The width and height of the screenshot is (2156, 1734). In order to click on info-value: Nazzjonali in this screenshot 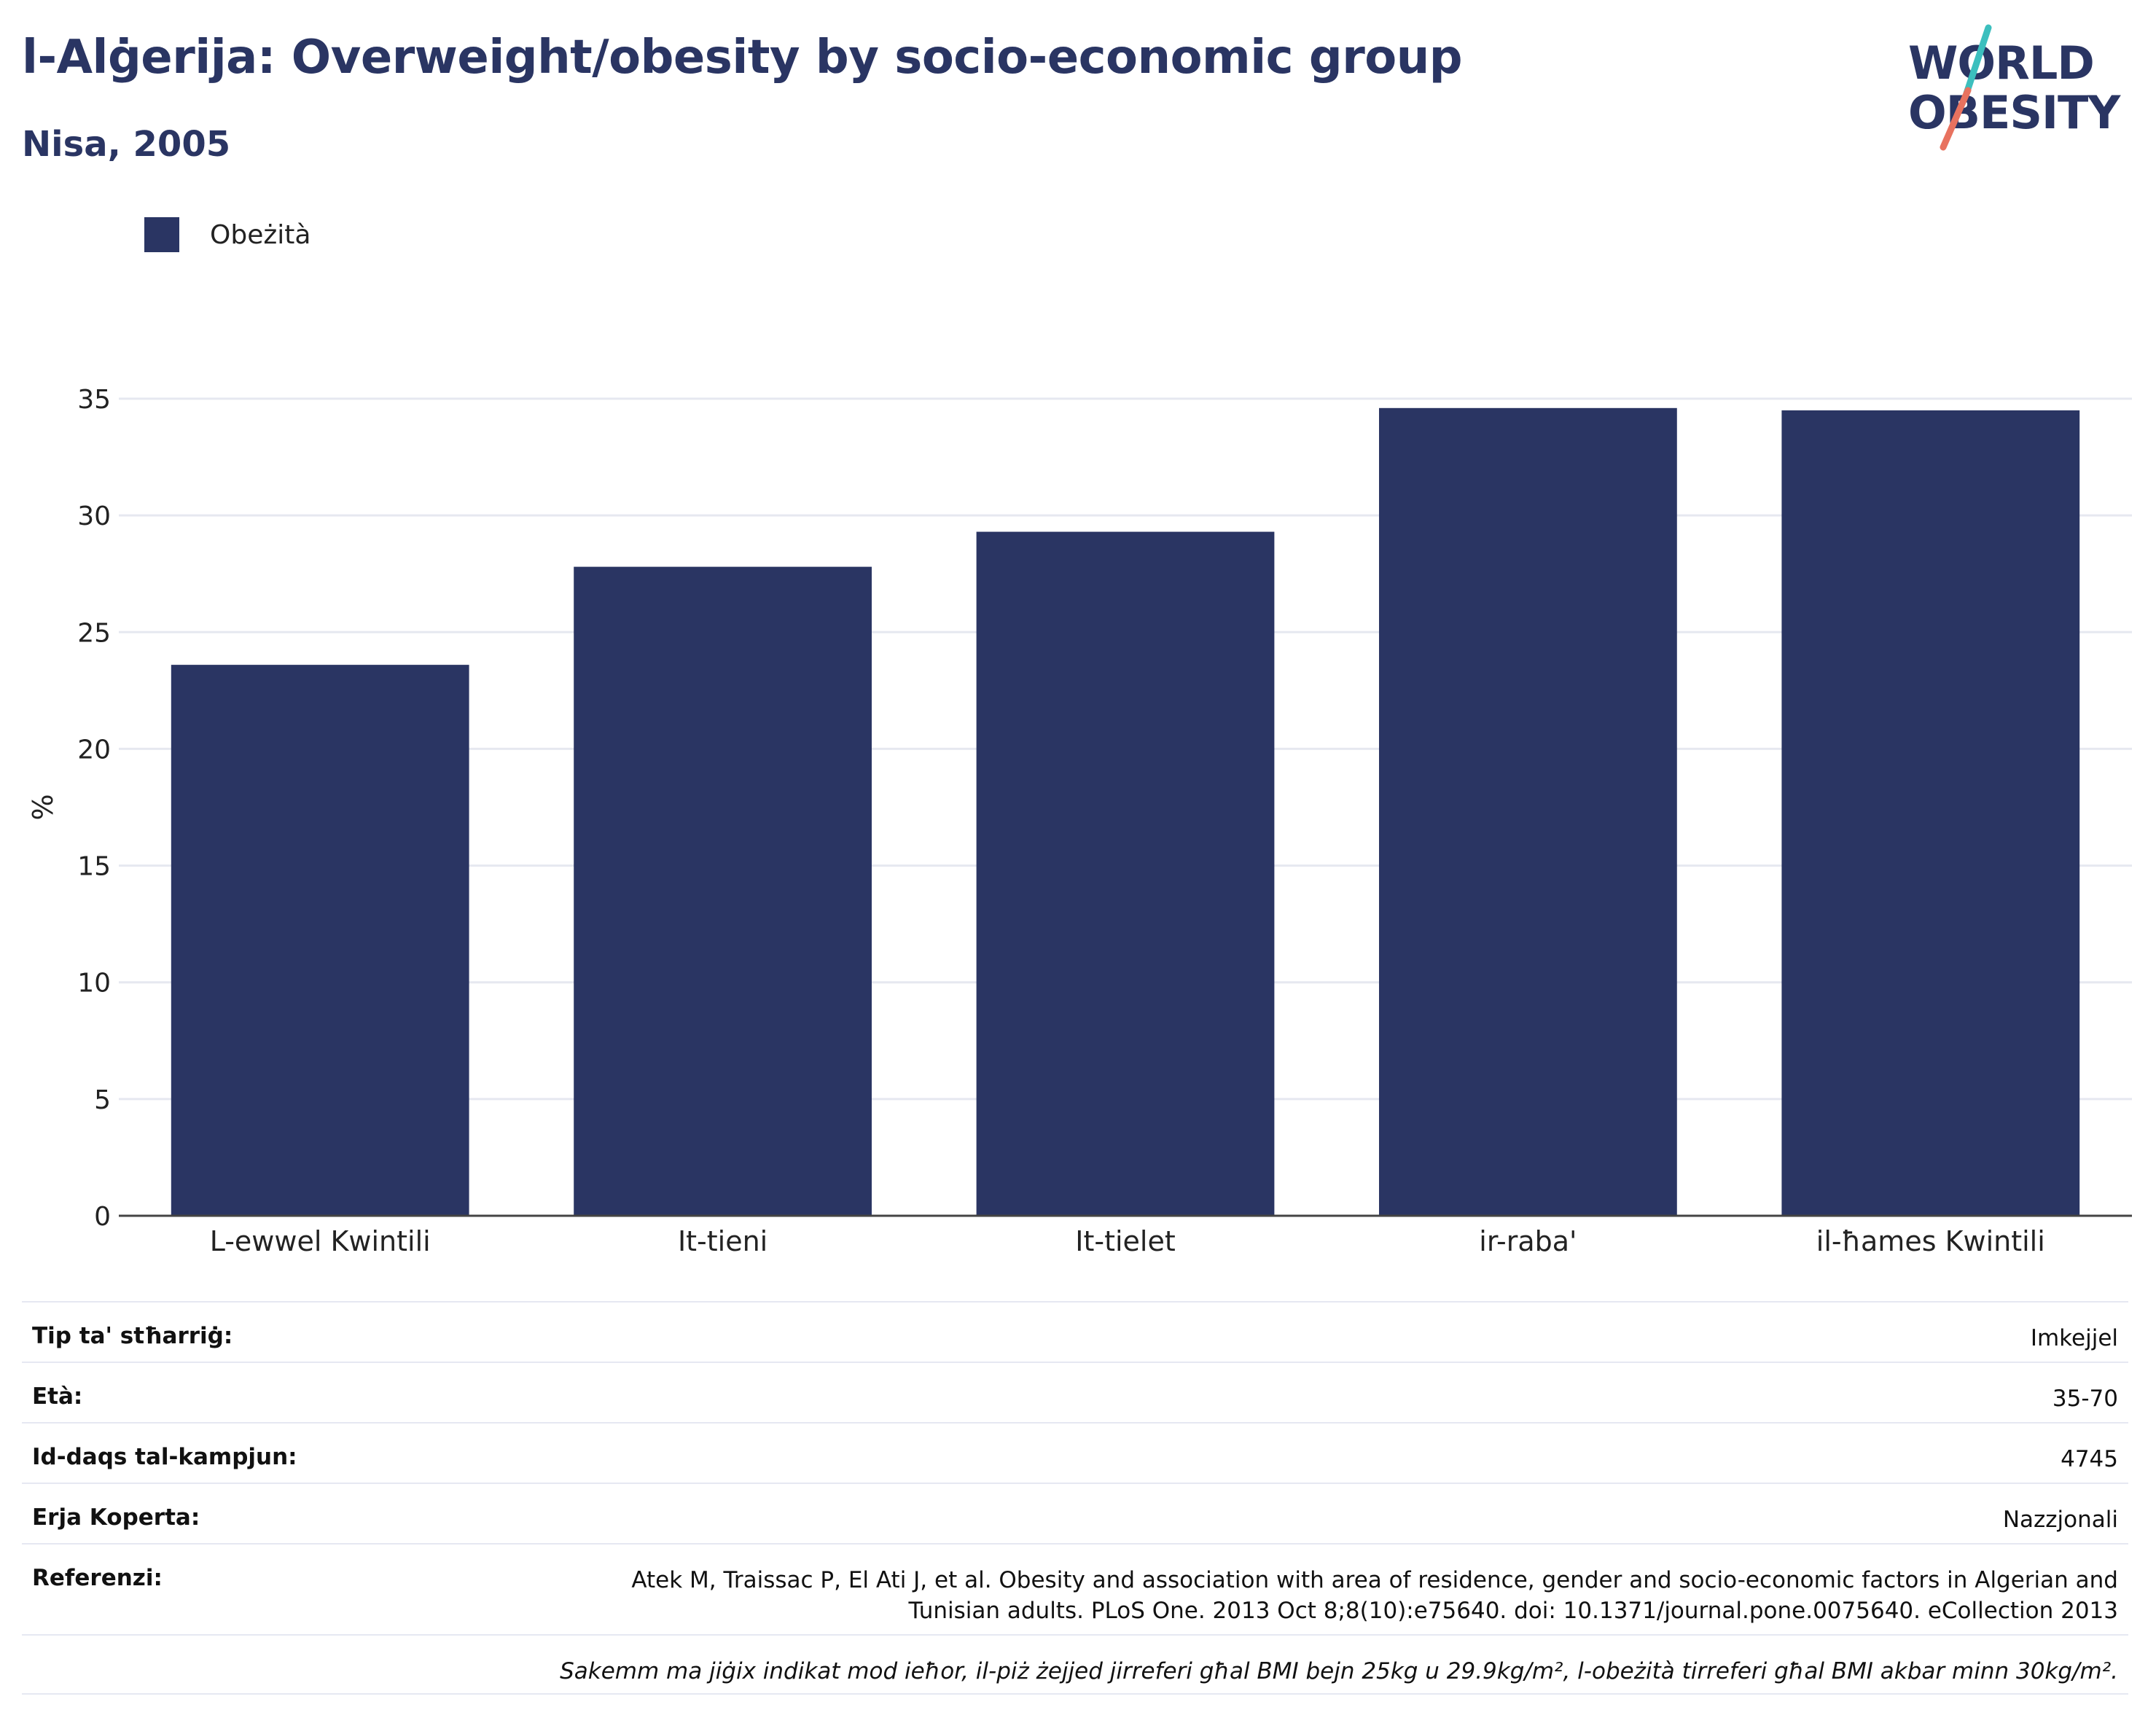, I will do `click(2060, 1520)`.